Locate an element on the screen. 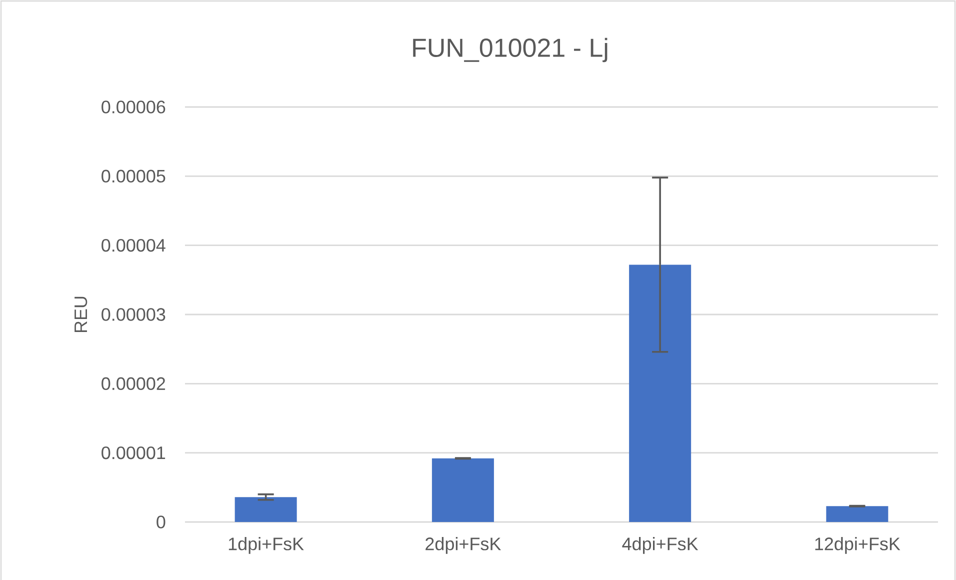 The width and height of the screenshot is (956, 580). y-tick-label: 0.00002 is located at coordinates (134, 383).